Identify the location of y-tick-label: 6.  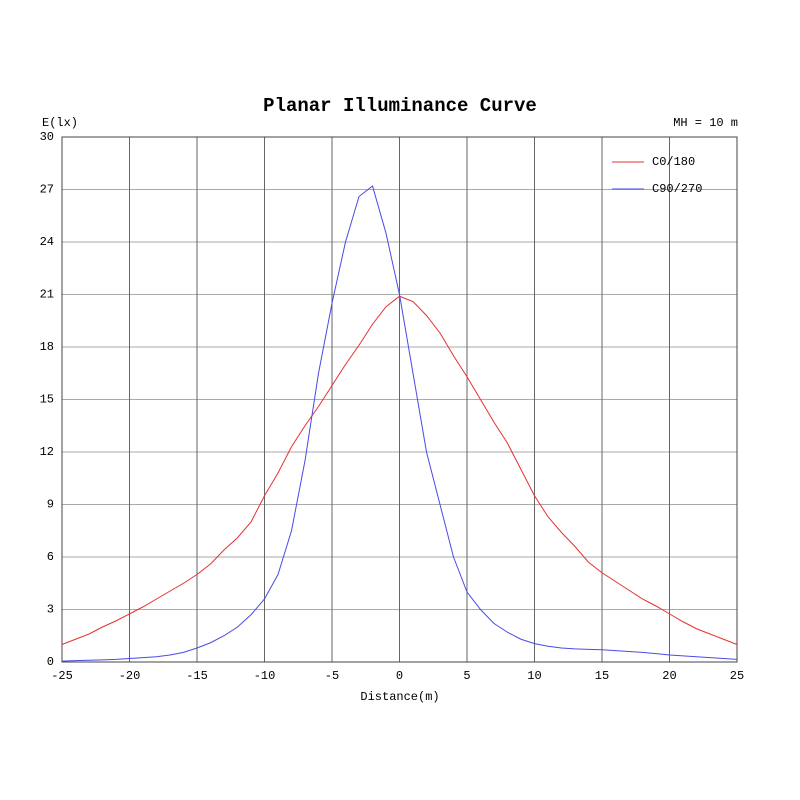
(50, 557).